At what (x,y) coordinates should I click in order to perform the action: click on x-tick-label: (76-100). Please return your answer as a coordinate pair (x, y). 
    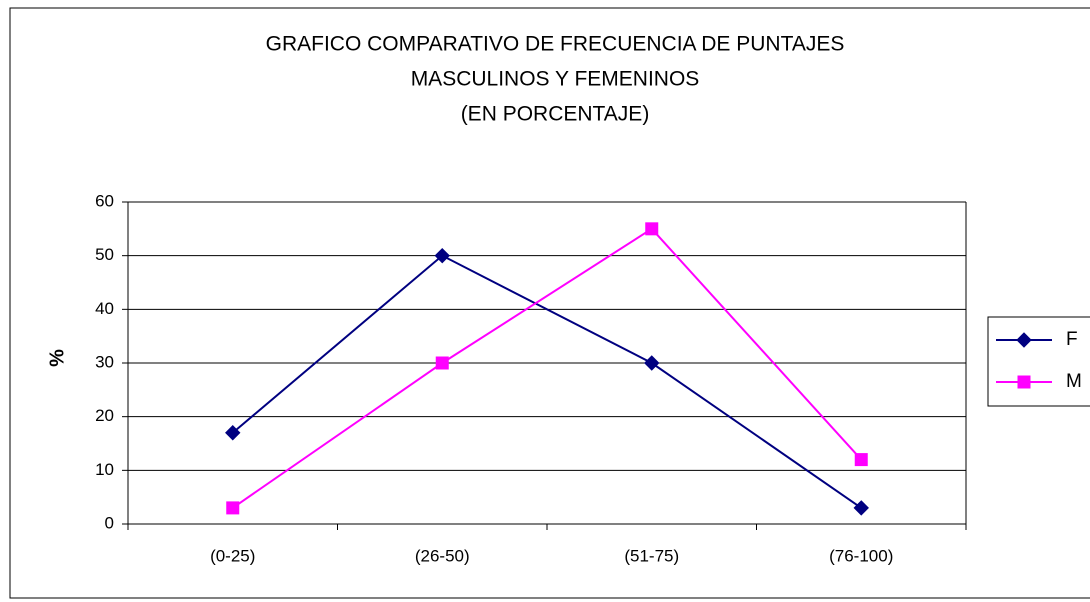
    Looking at the image, I should click on (861, 555).